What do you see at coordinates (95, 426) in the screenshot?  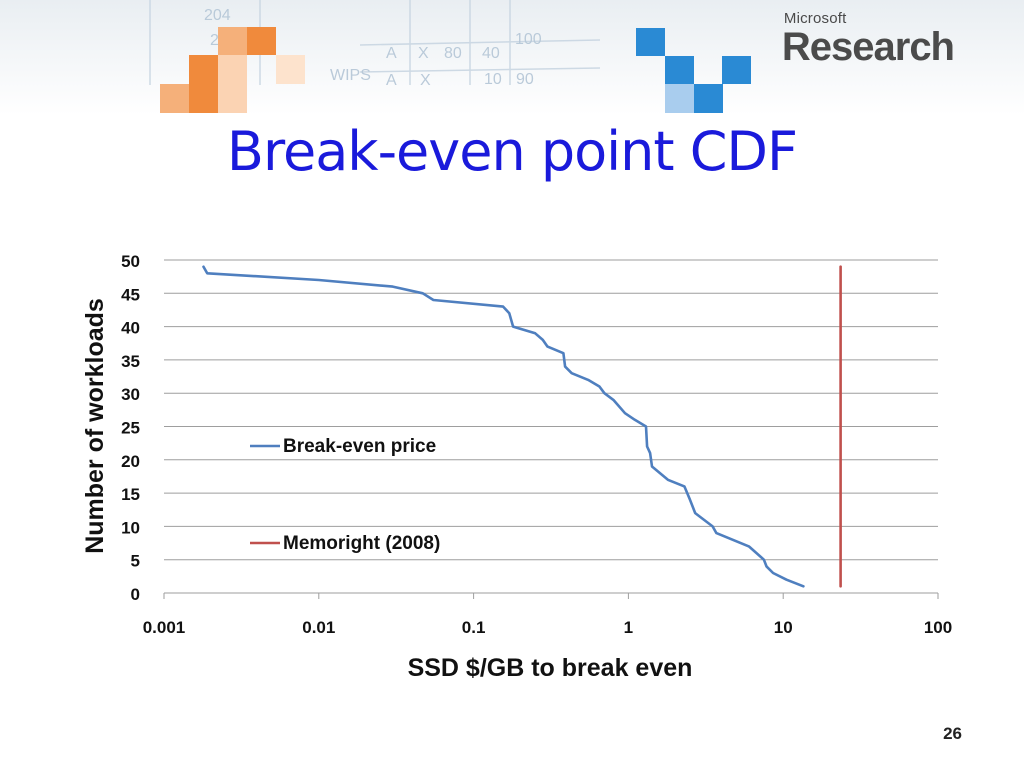 I see `y-axis-label: Number of workloads` at bounding box center [95, 426].